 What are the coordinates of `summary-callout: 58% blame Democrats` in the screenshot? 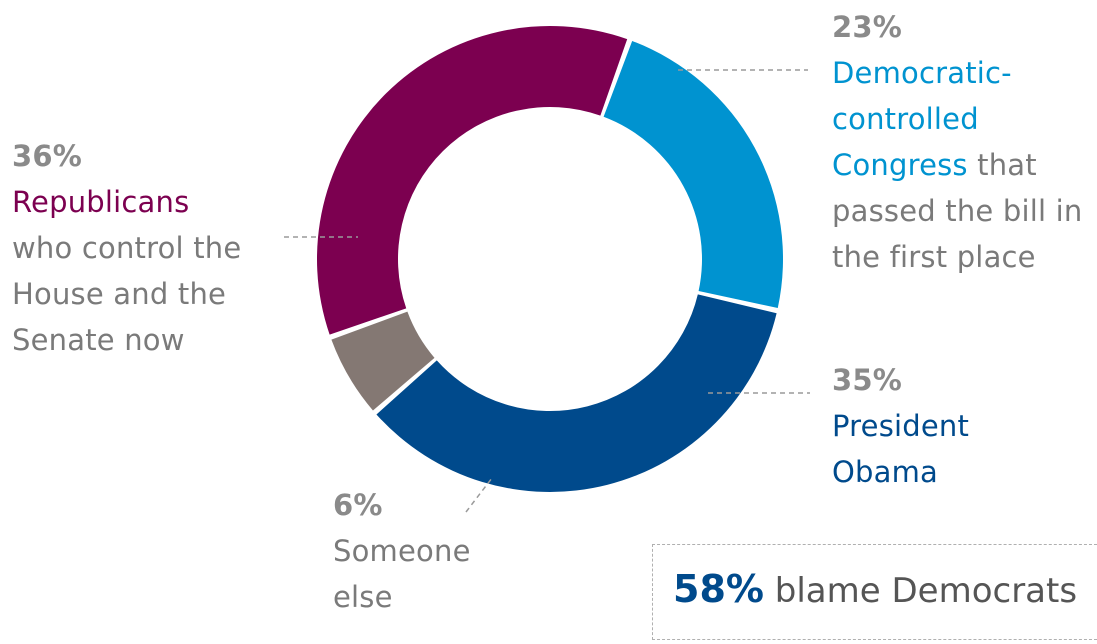 It's located at (874, 592).